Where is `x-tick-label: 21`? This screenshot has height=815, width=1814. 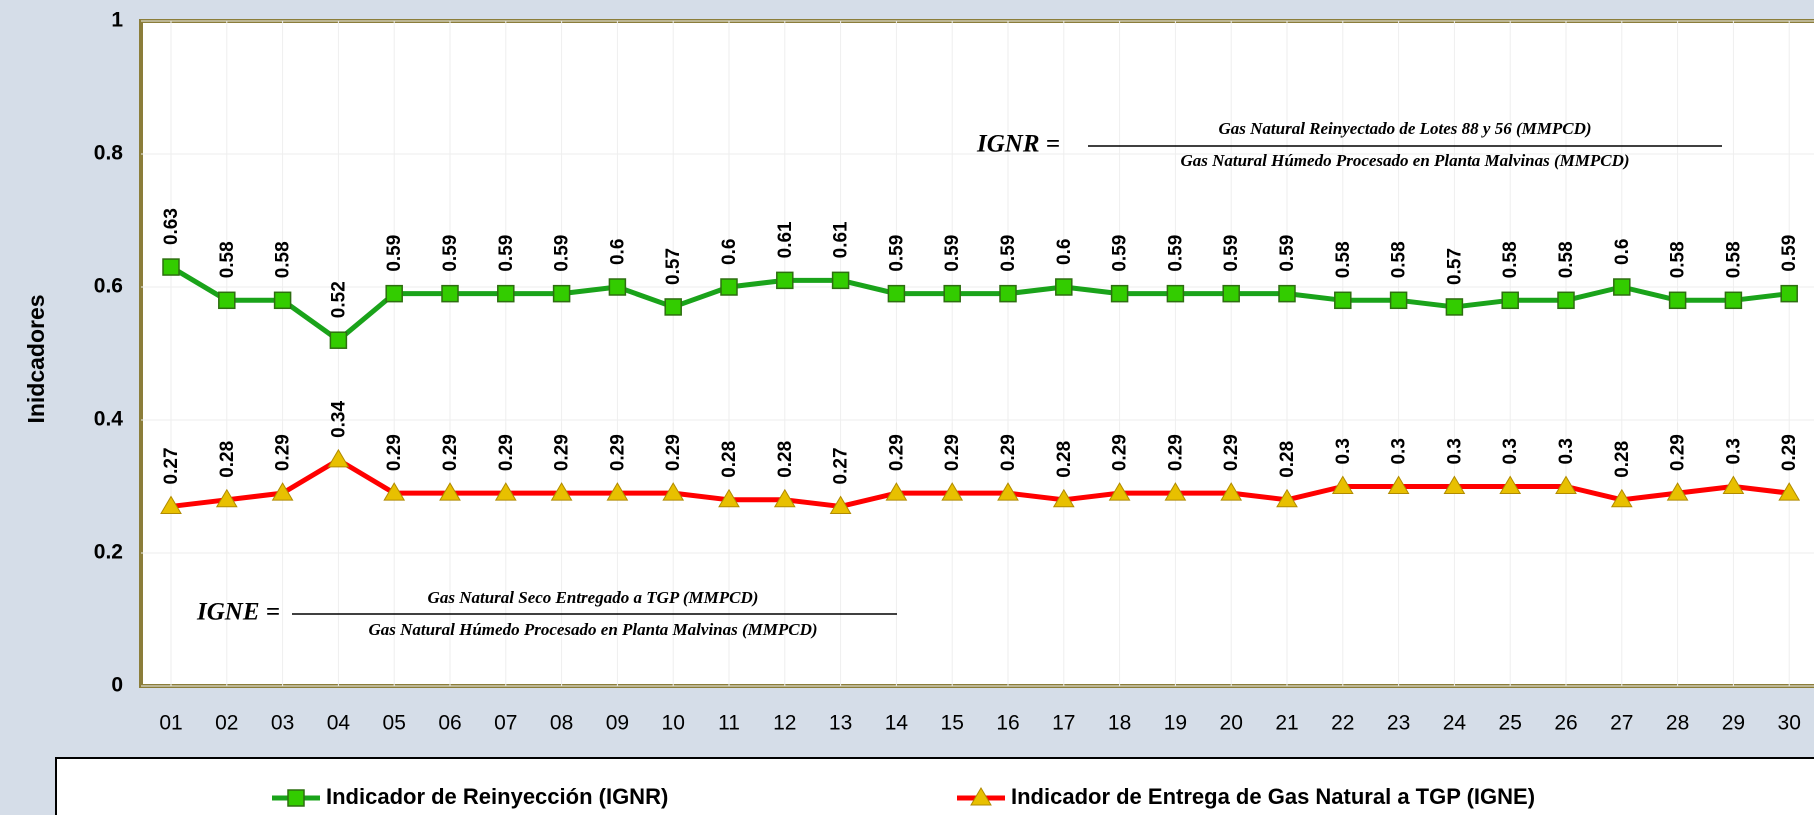 x-tick-label: 21 is located at coordinates (1286, 723).